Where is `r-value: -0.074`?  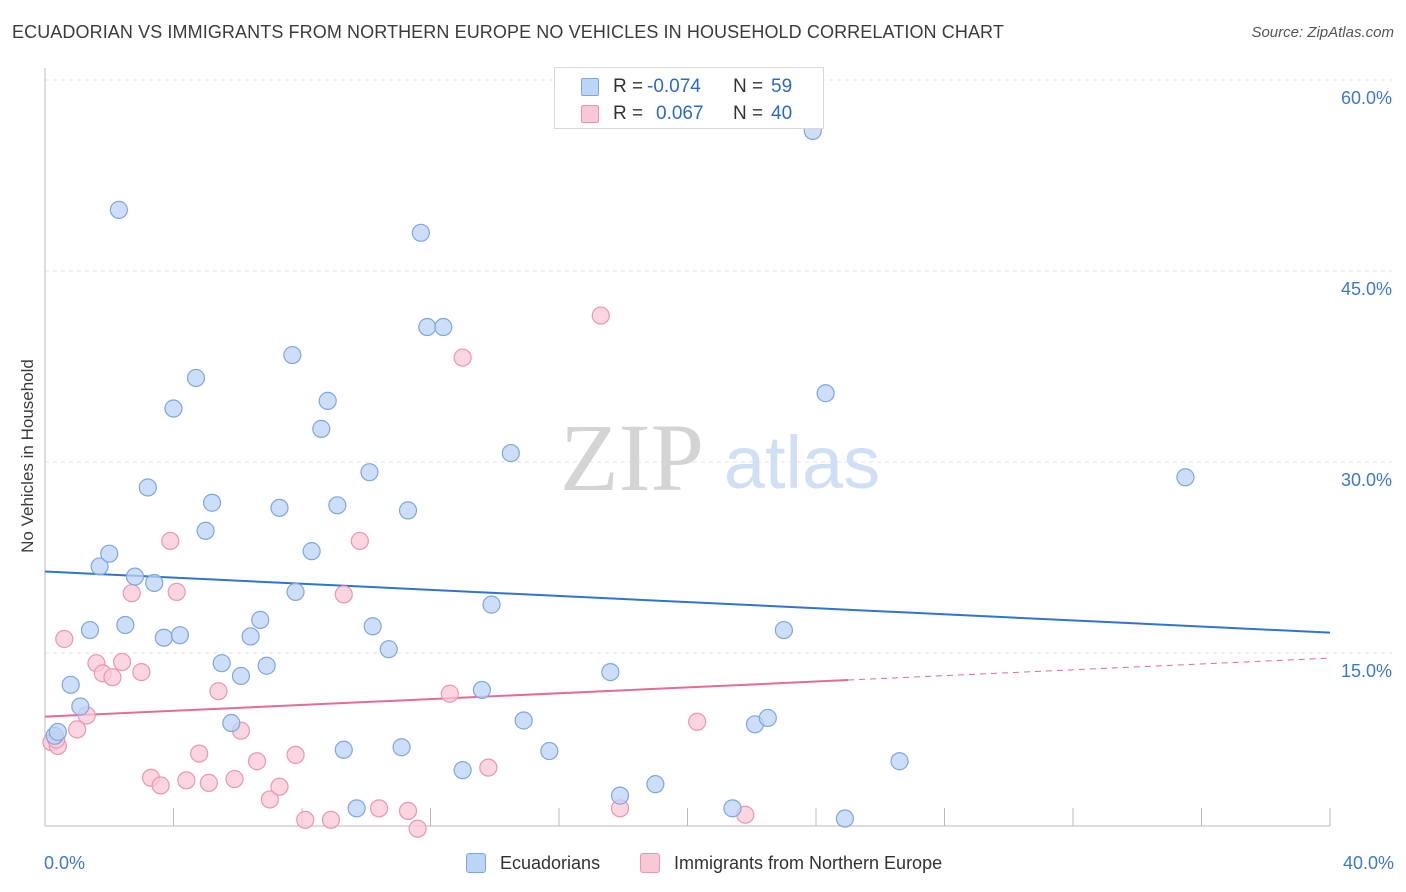 r-value: -0.074 is located at coordinates (674, 86).